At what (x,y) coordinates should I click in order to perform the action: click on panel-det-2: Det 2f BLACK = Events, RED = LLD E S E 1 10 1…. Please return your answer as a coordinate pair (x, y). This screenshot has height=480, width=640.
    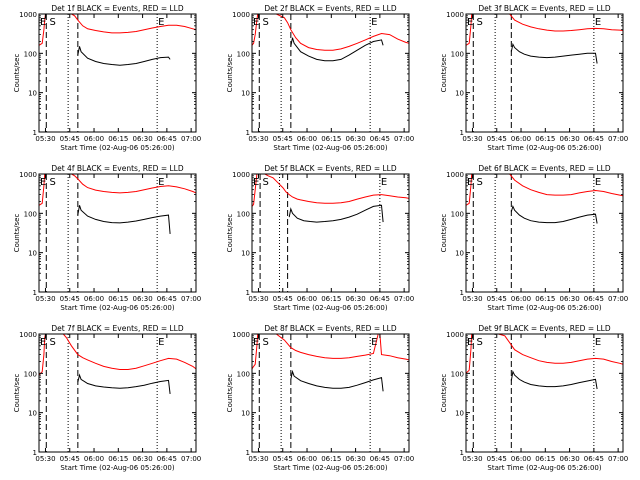
    Looking at the image, I should click on (320, 78).